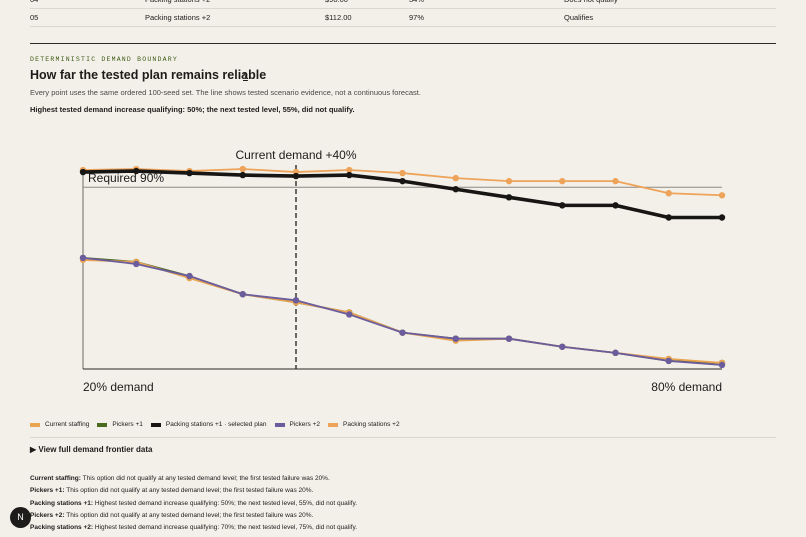 Image resolution: width=806 pixels, height=537 pixels. I want to click on table-cell: Does not qualify, so click(591, 2).